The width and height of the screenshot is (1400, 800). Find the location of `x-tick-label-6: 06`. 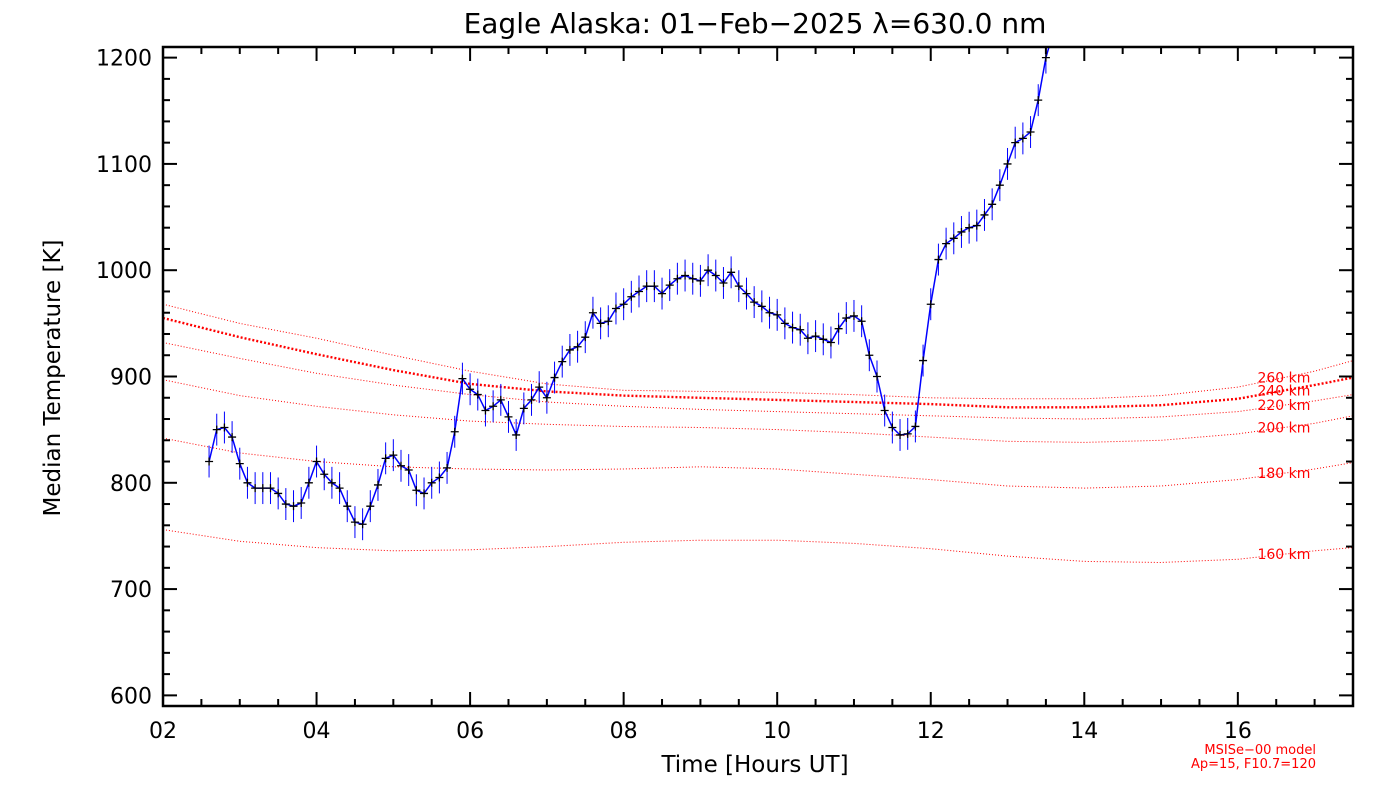

x-tick-label-6: 06 is located at coordinates (470, 731).